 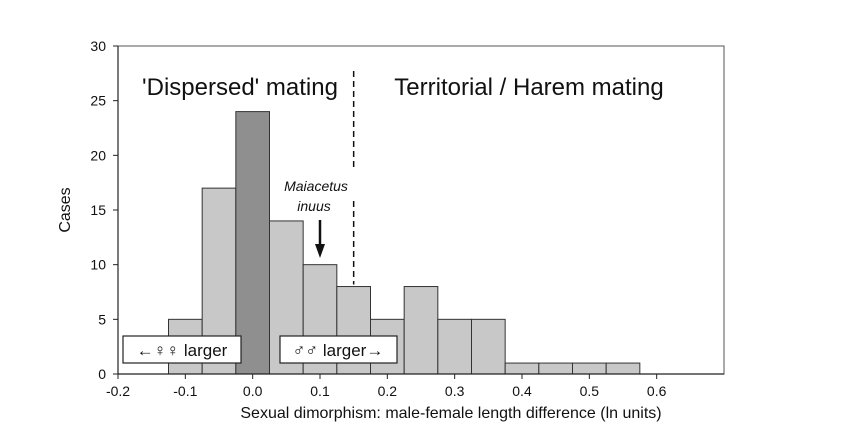 What do you see at coordinates (98, 46) in the screenshot?
I see `y-tick-label: 30` at bounding box center [98, 46].